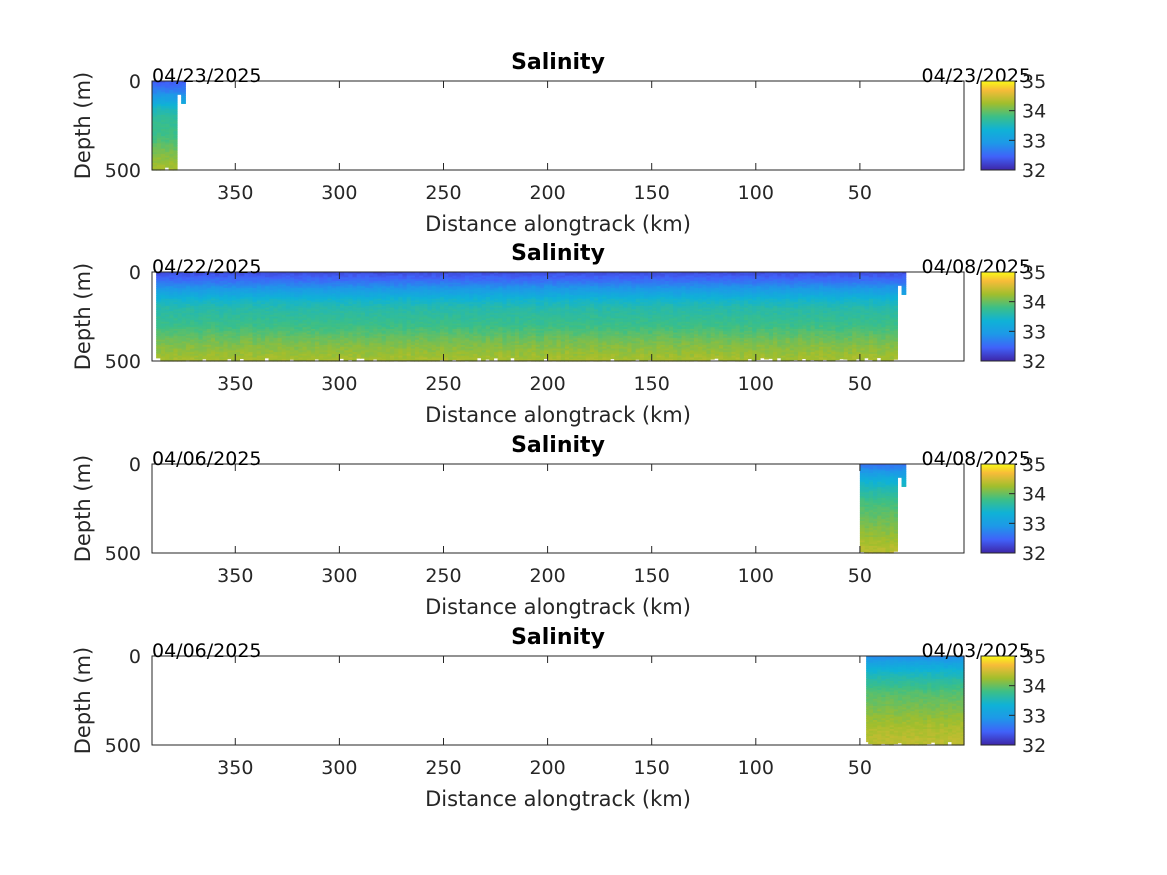 The image size is (1167, 875). Describe the element at coordinates (558, 224) in the screenshot. I see `x-axis-label: Distance alongtrack (km)` at that location.